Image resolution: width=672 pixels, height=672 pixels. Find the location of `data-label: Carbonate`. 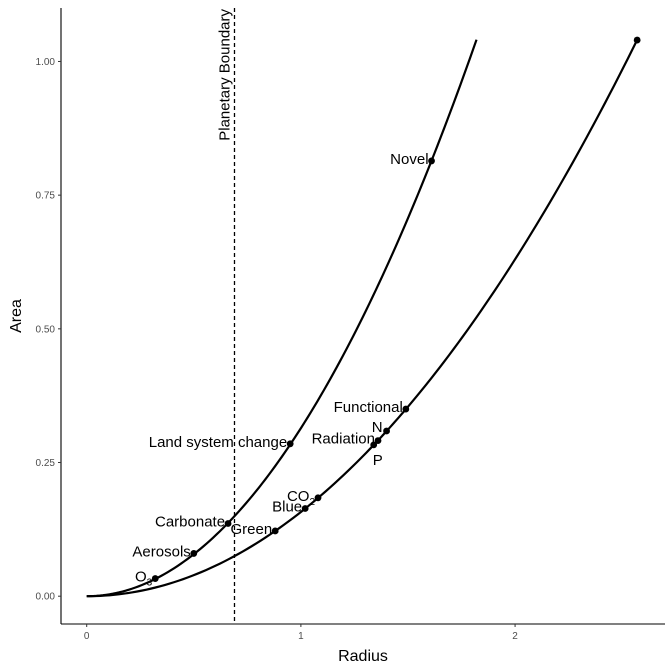

data-label: Carbonate is located at coordinates (190, 521).